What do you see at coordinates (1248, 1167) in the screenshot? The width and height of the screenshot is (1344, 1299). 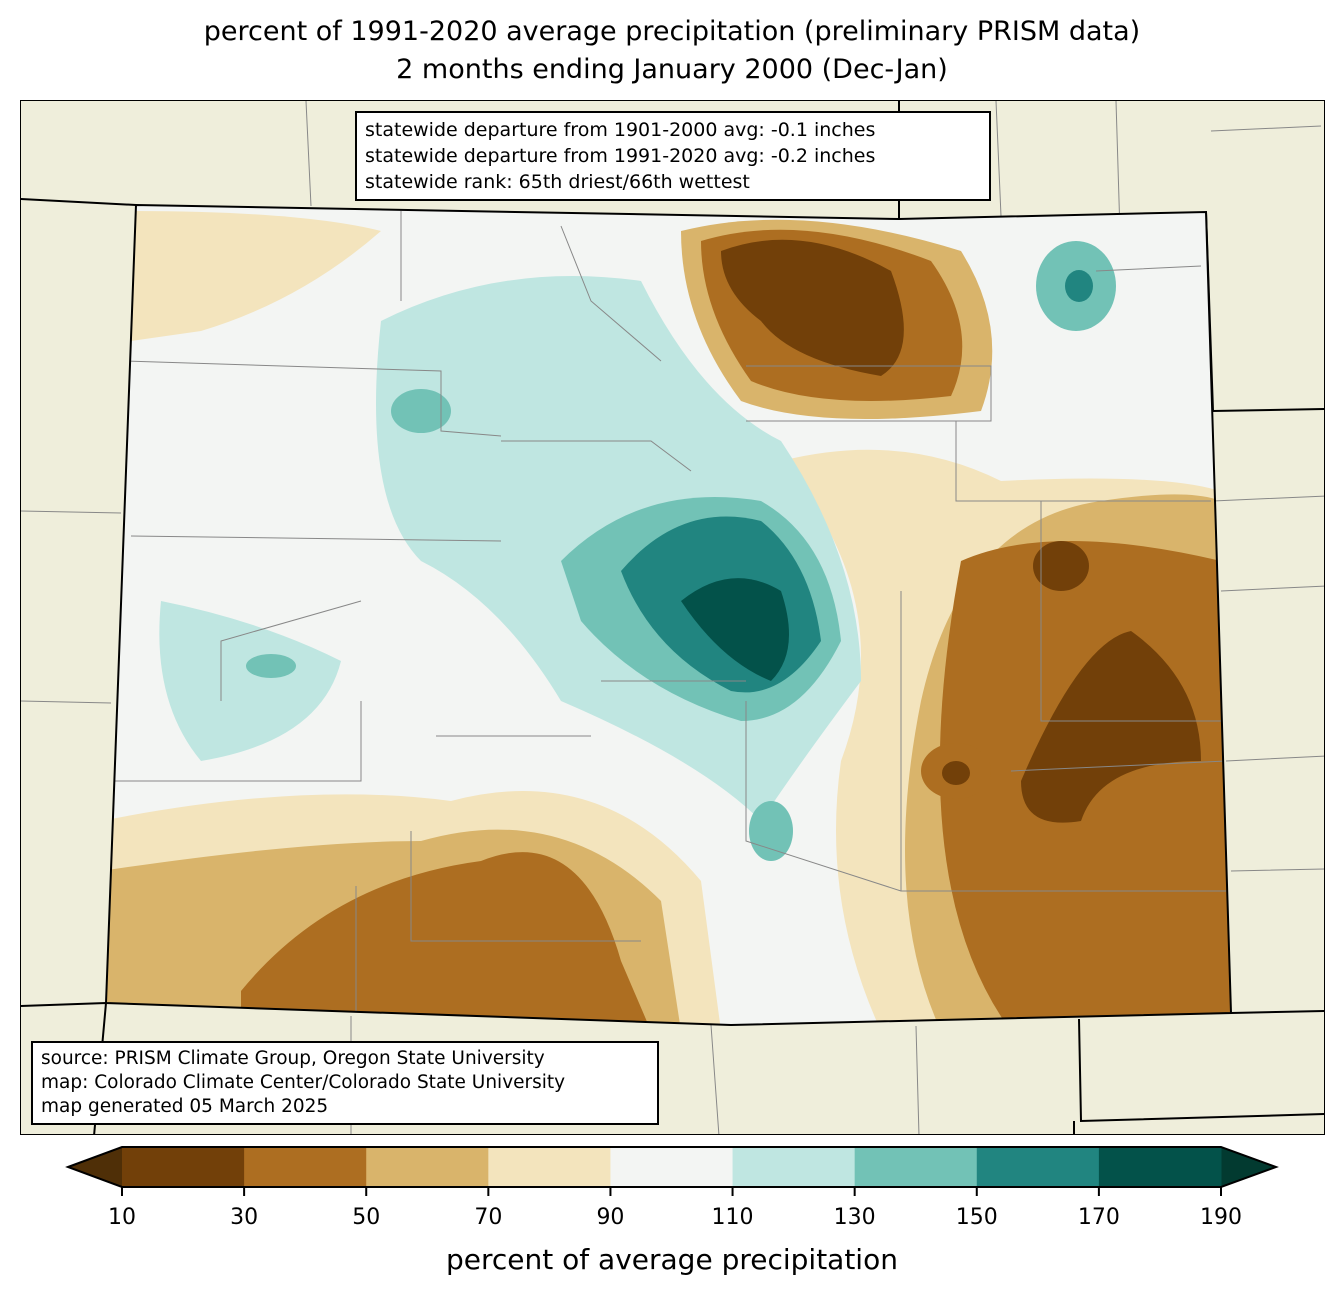 I see `colorbar-over-arrow` at bounding box center [1248, 1167].